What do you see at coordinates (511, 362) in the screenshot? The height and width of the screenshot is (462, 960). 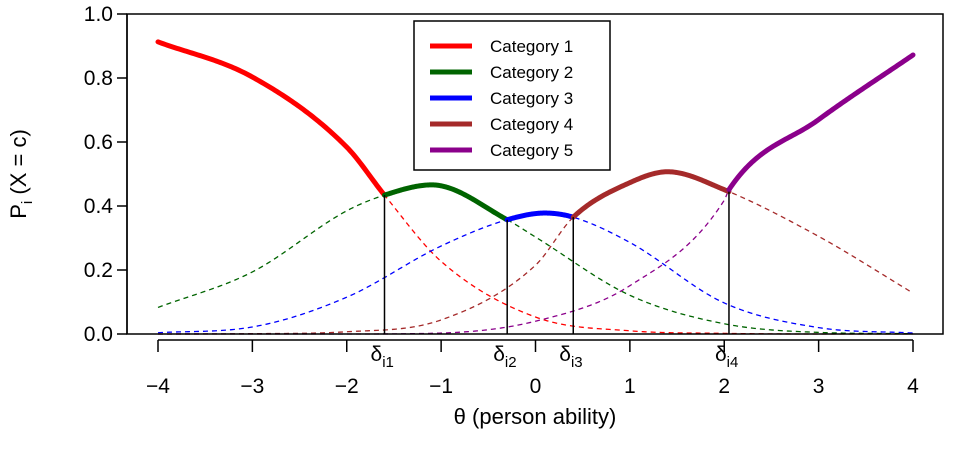 I see `threshold-subscript: i2` at bounding box center [511, 362].